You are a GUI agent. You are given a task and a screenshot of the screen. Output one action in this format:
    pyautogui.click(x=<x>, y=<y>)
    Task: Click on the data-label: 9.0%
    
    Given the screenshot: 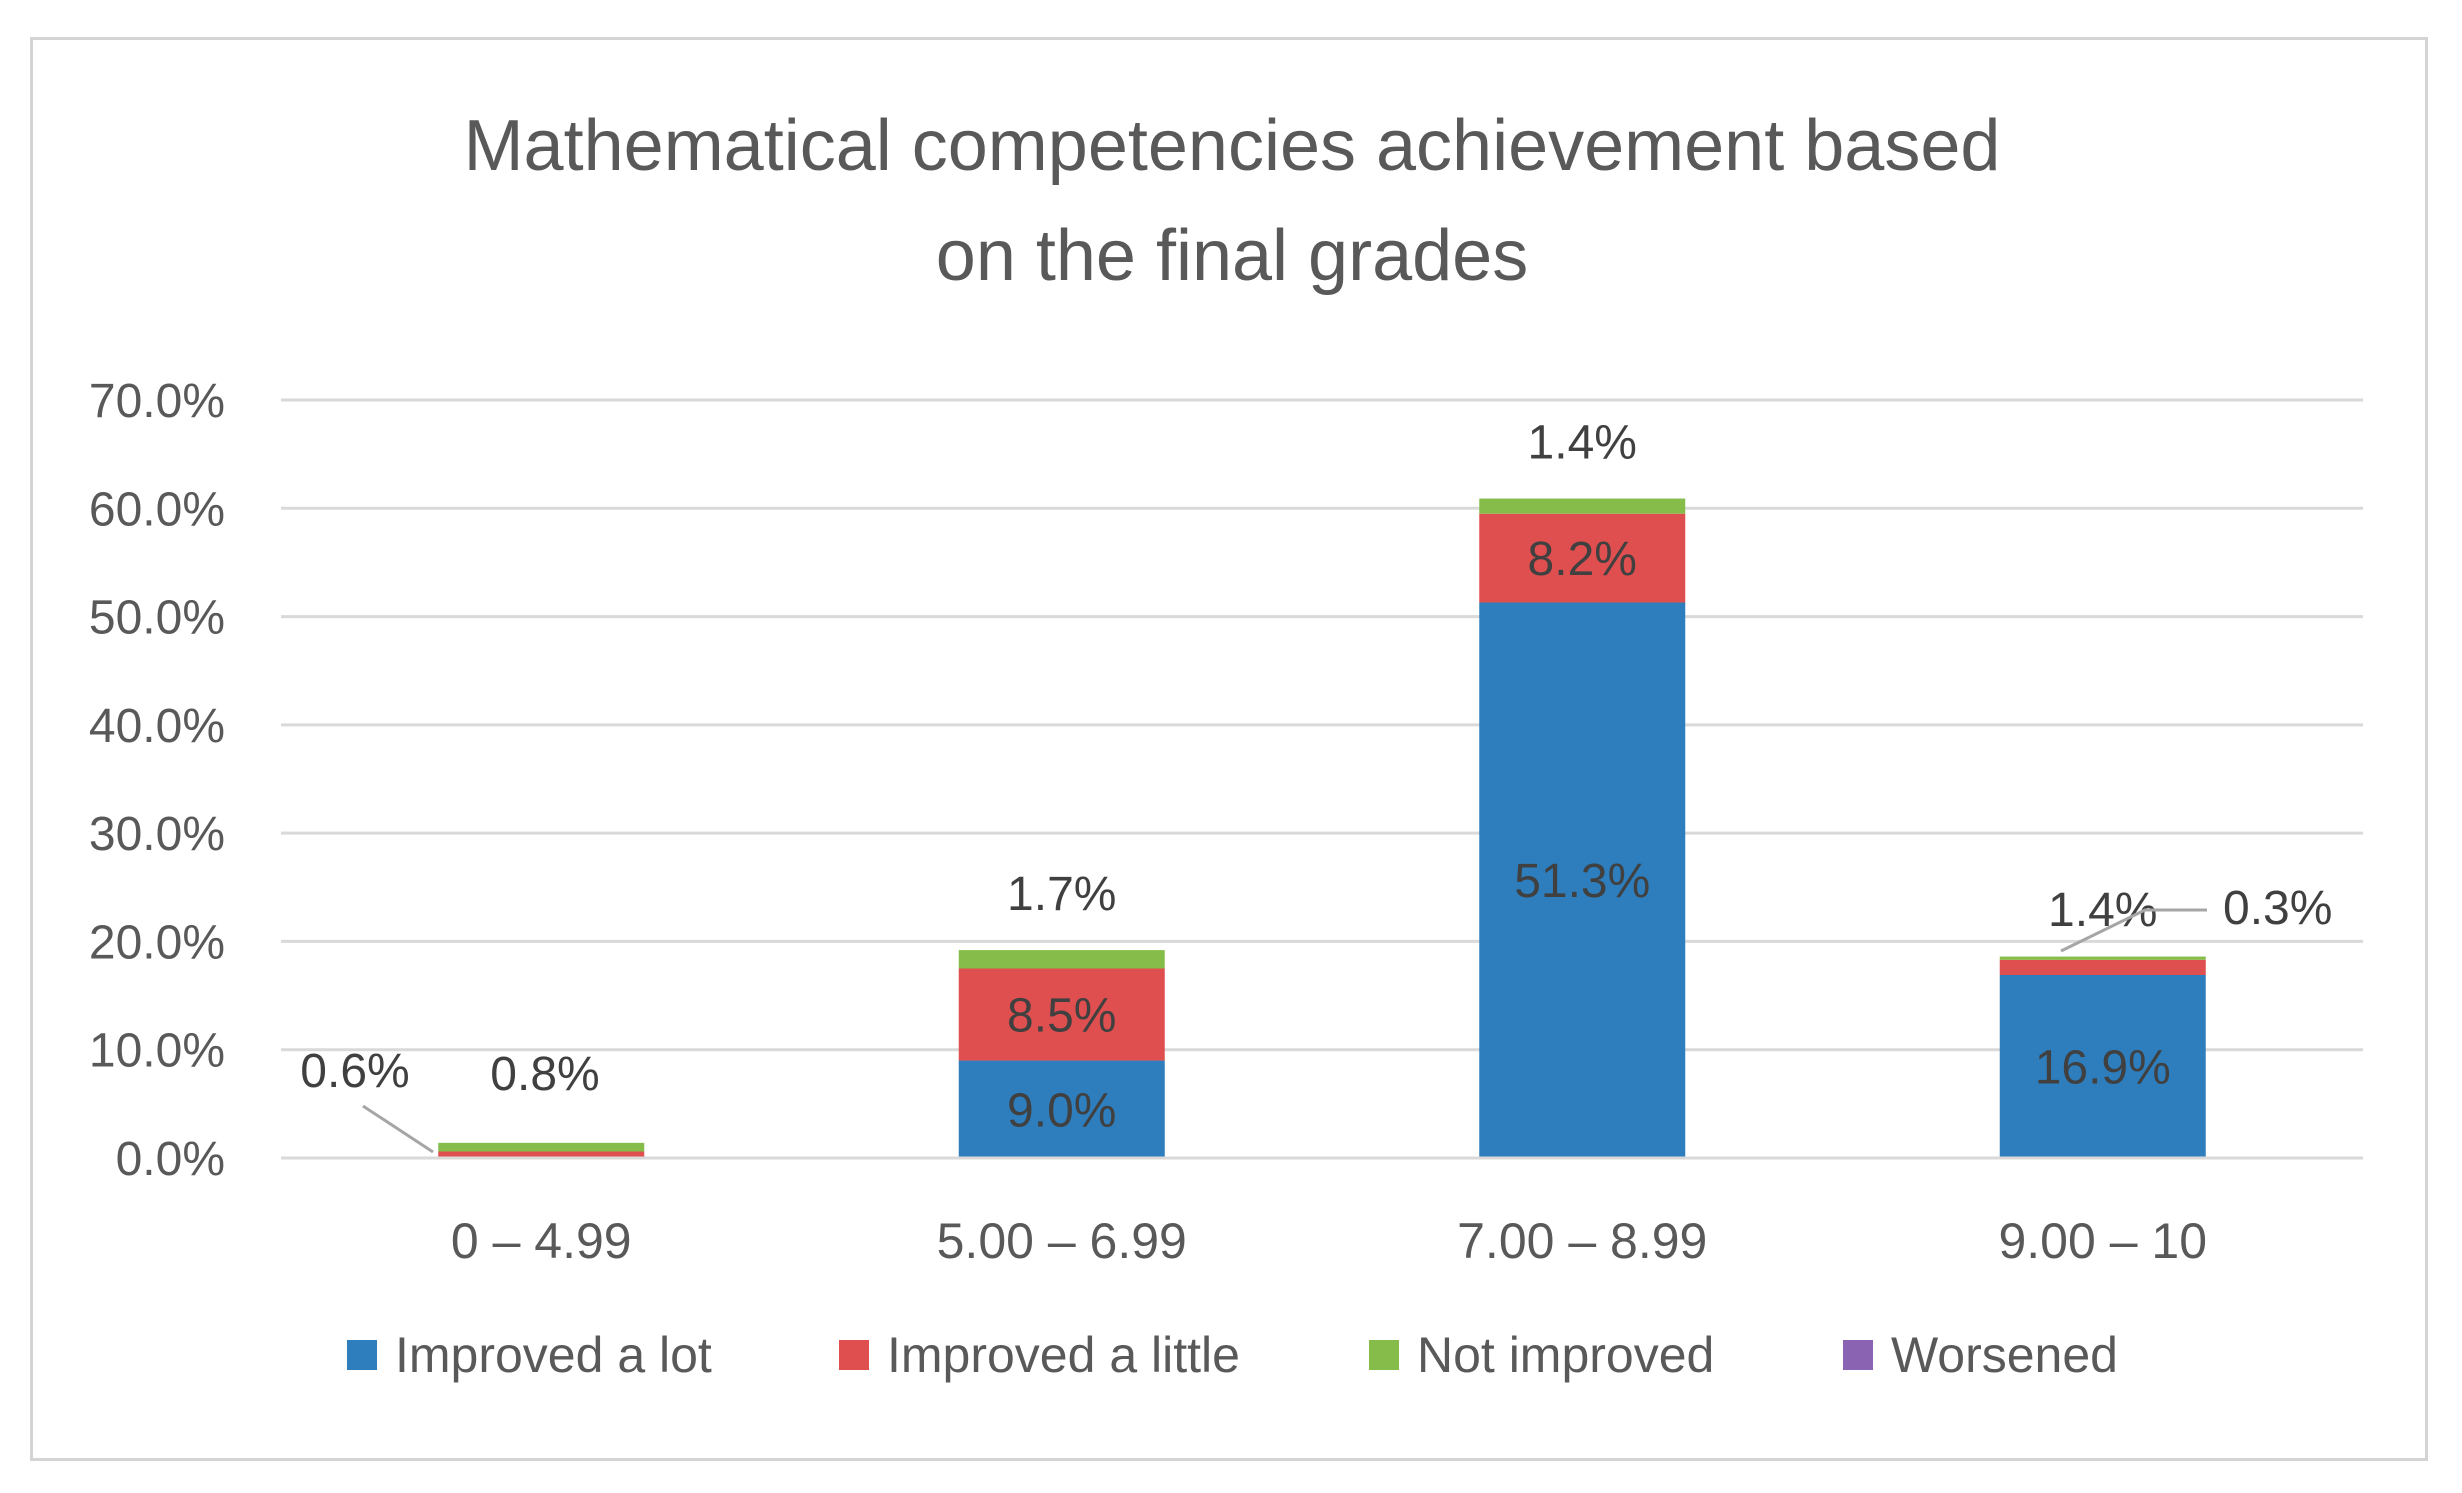 What is the action you would take?
    pyautogui.click(x=1061, y=1110)
    